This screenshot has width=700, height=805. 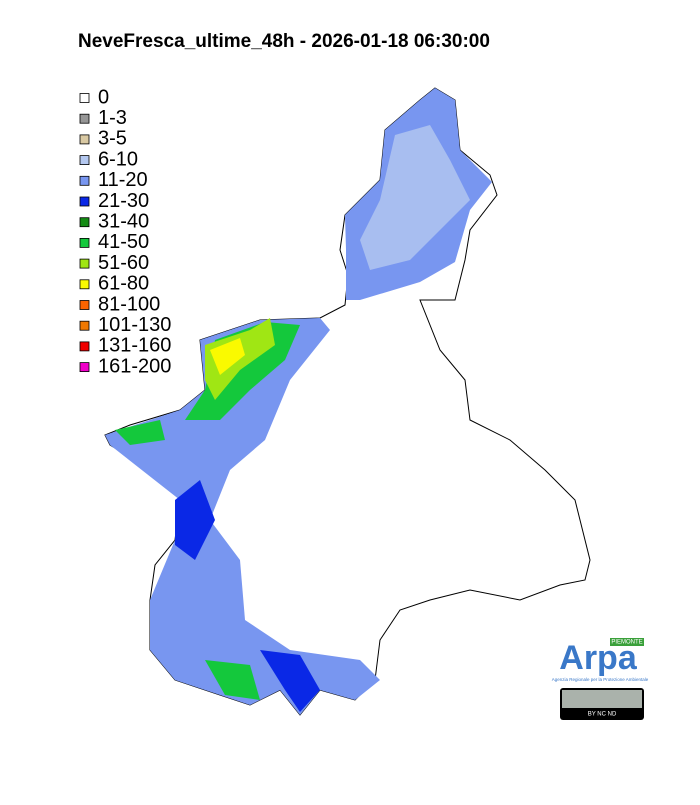 What do you see at coordinates (602, 715) in the screenshot?
I see `license-text: BY NC ND` at bounding box center [602, 715].